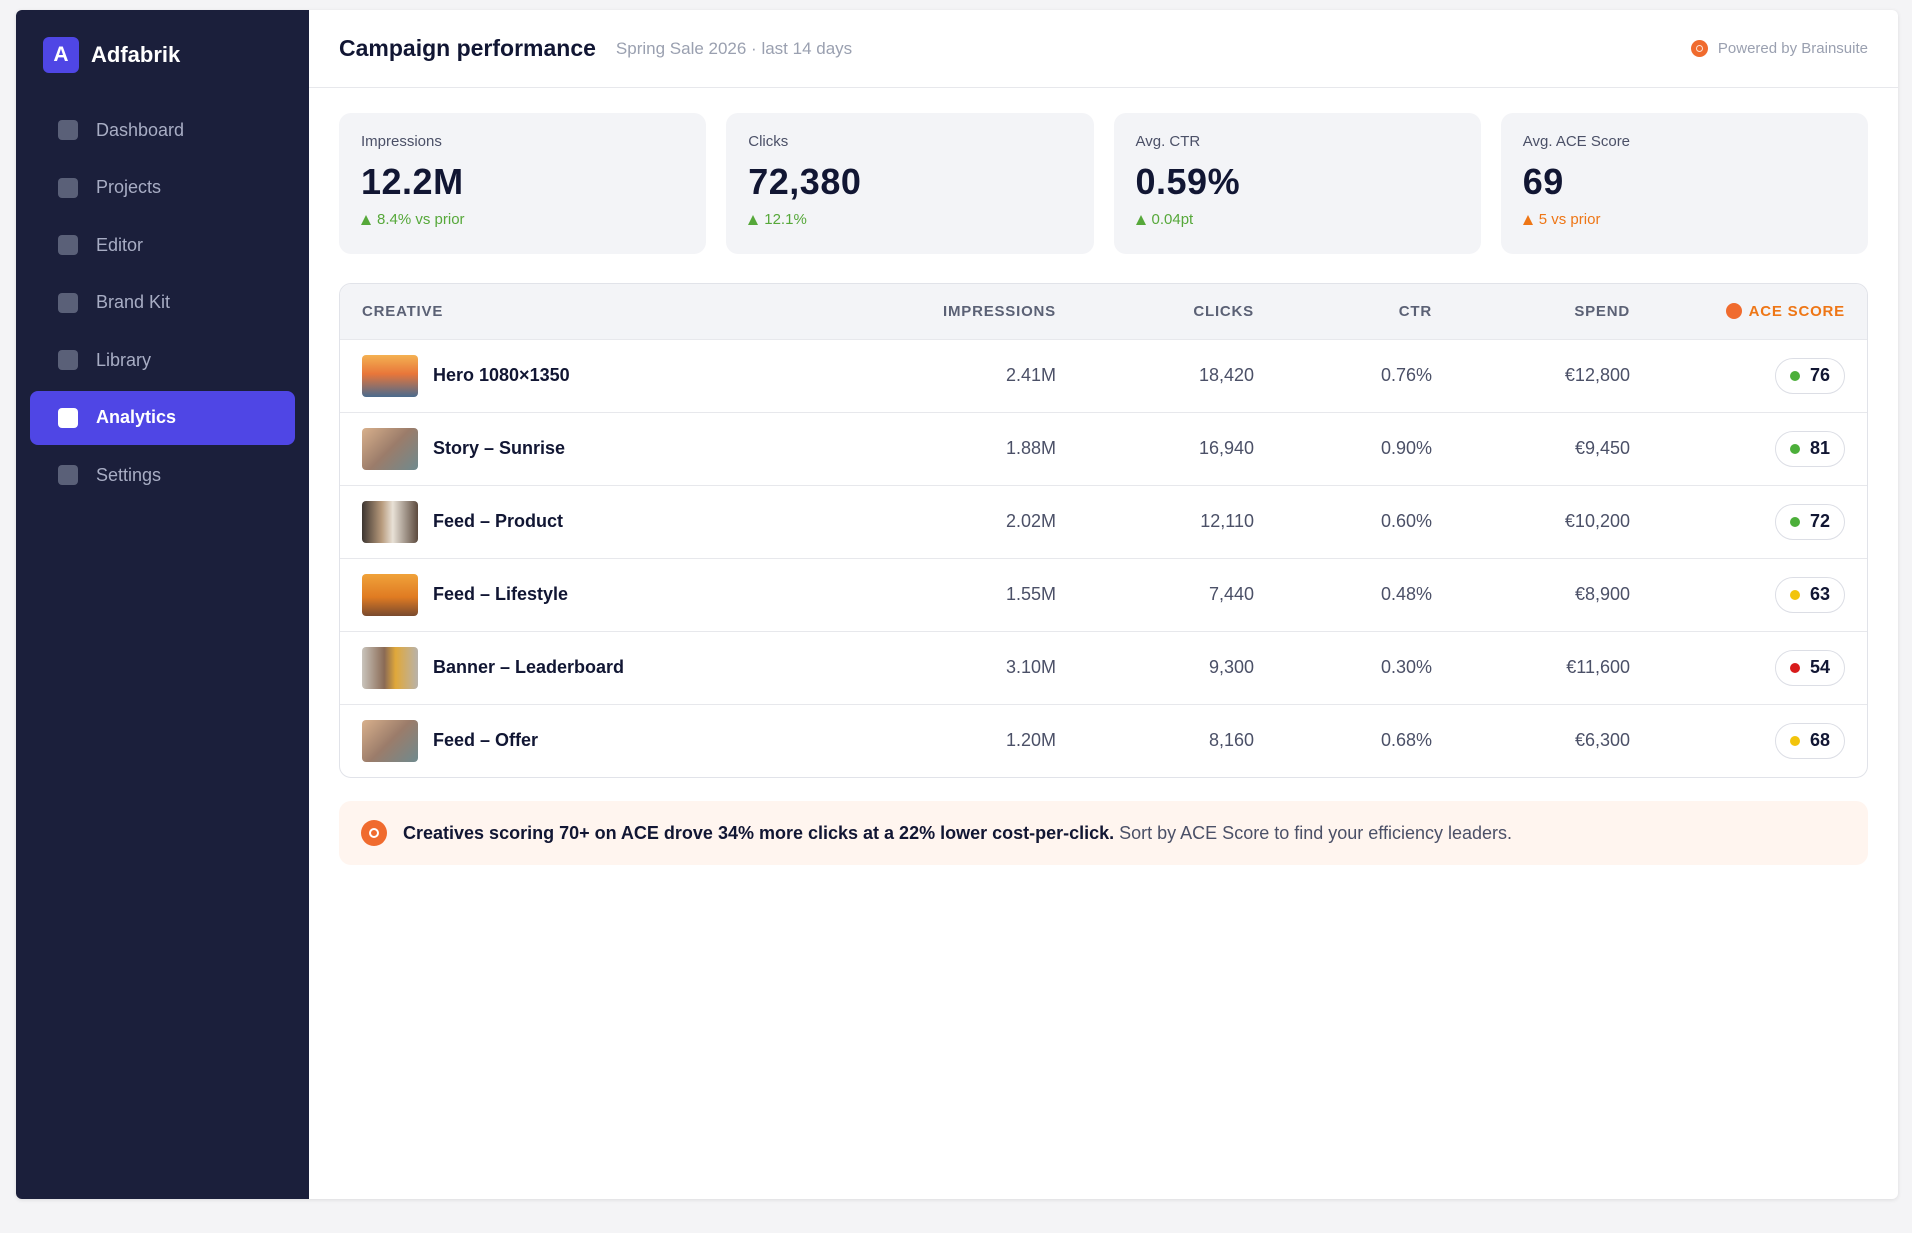  I want to click on creative-name: Feed – Offer, so click(486, 740).